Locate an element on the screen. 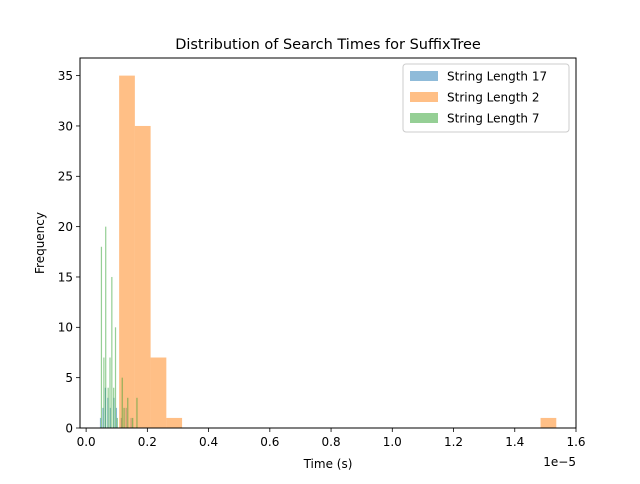 The image size is (640, 484). y-tick-label: 30 is located at coordinates (65, 126).